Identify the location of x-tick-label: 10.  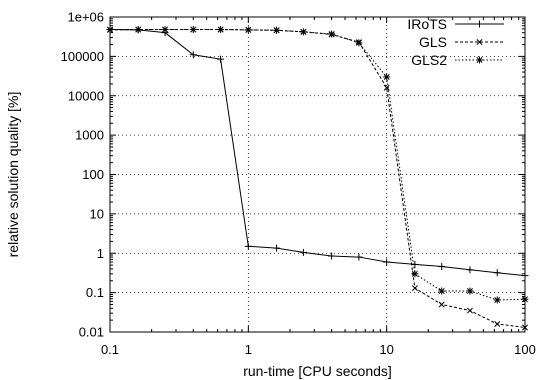
(386, 349).